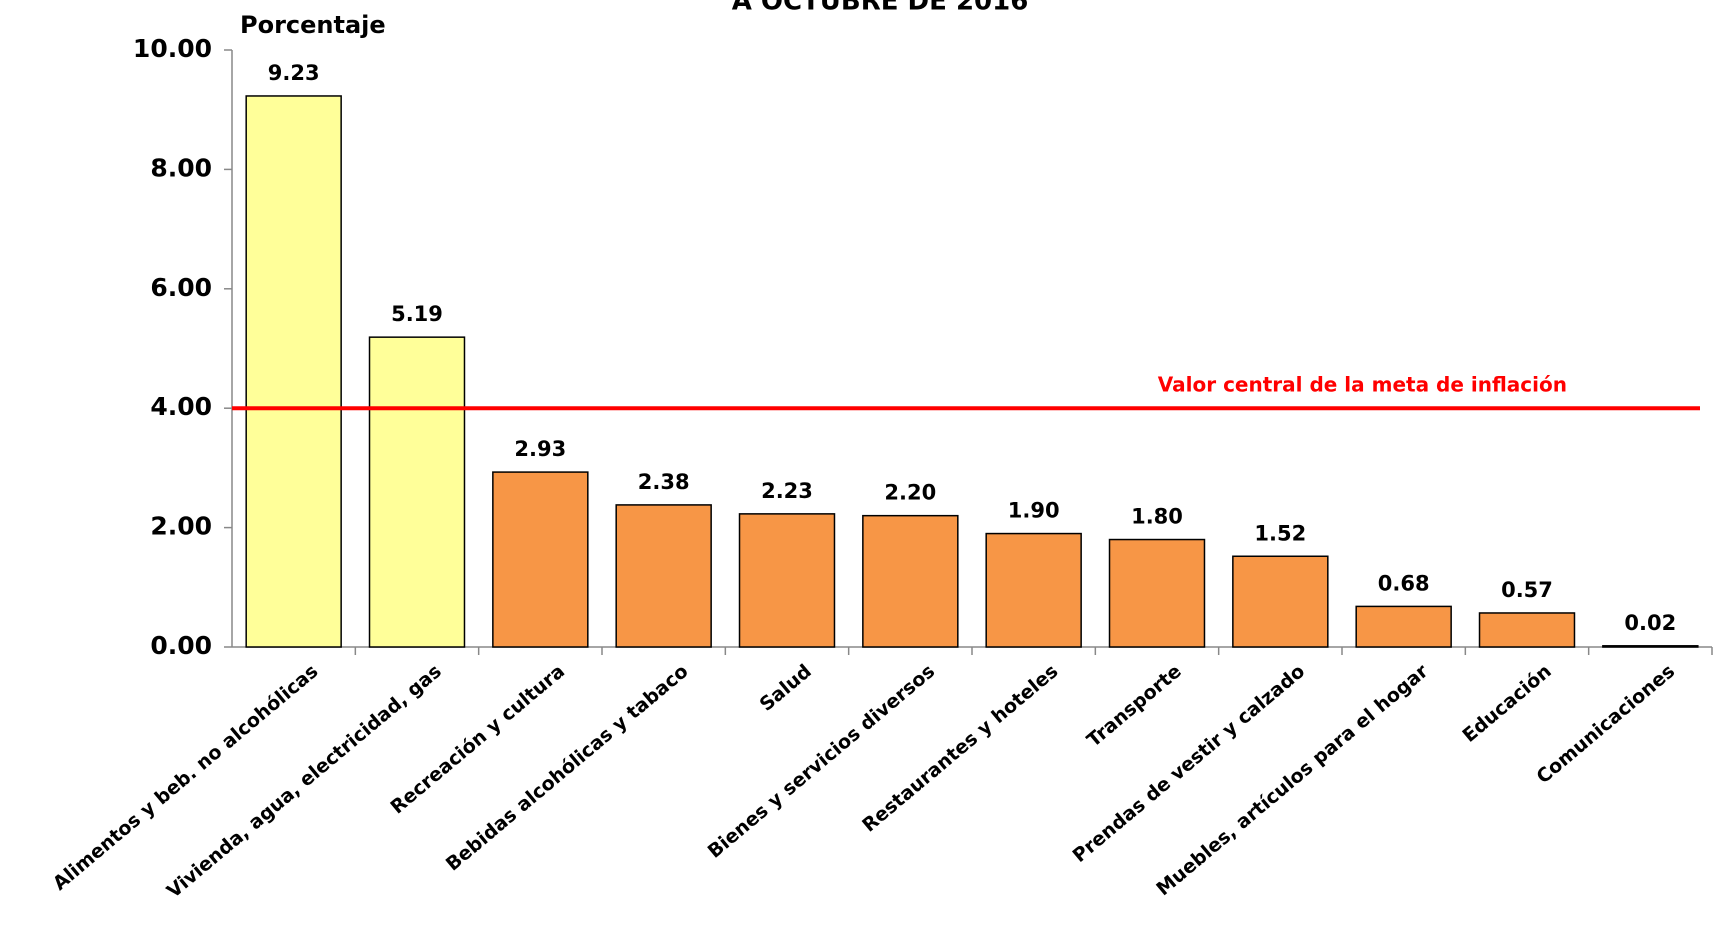 This screenshot has width=1719, height=948. Describe the element at coordinates (181, 645) in the screenshot. I see `y-tick-label: 0.00` at that location.